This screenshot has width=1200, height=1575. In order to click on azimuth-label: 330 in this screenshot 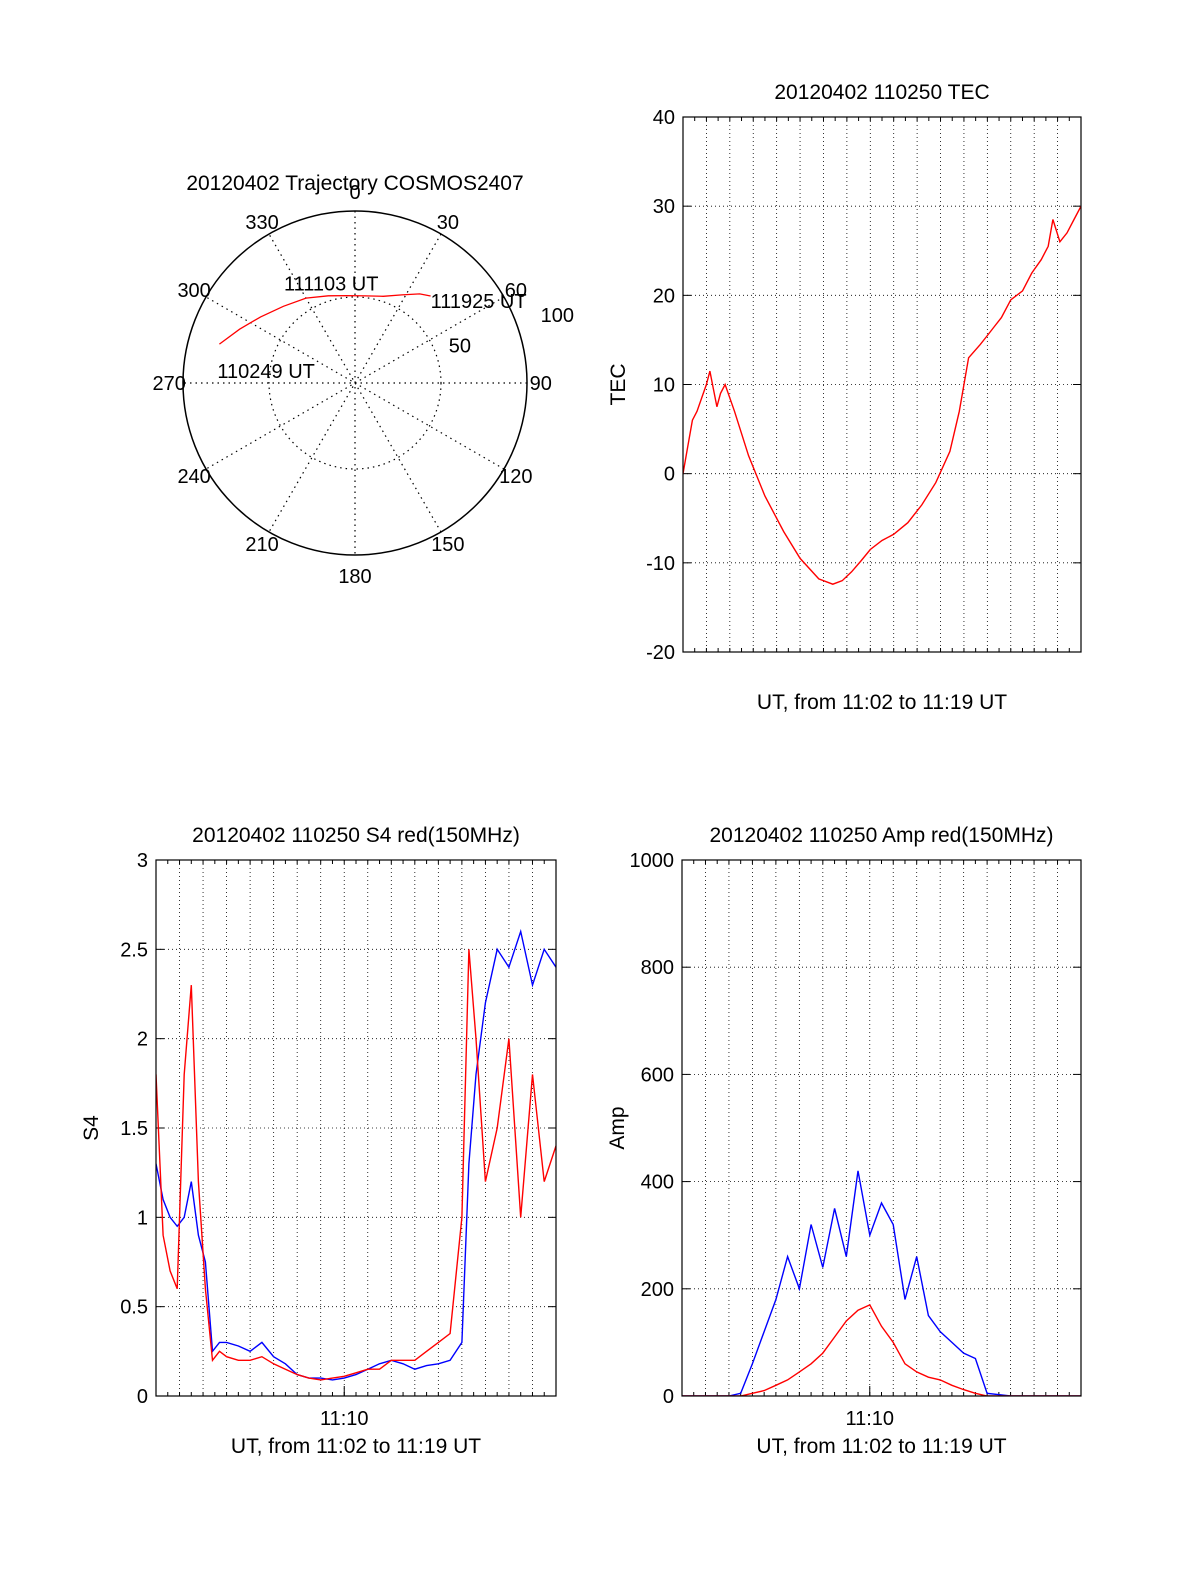, I will do `click(261, 223)`.